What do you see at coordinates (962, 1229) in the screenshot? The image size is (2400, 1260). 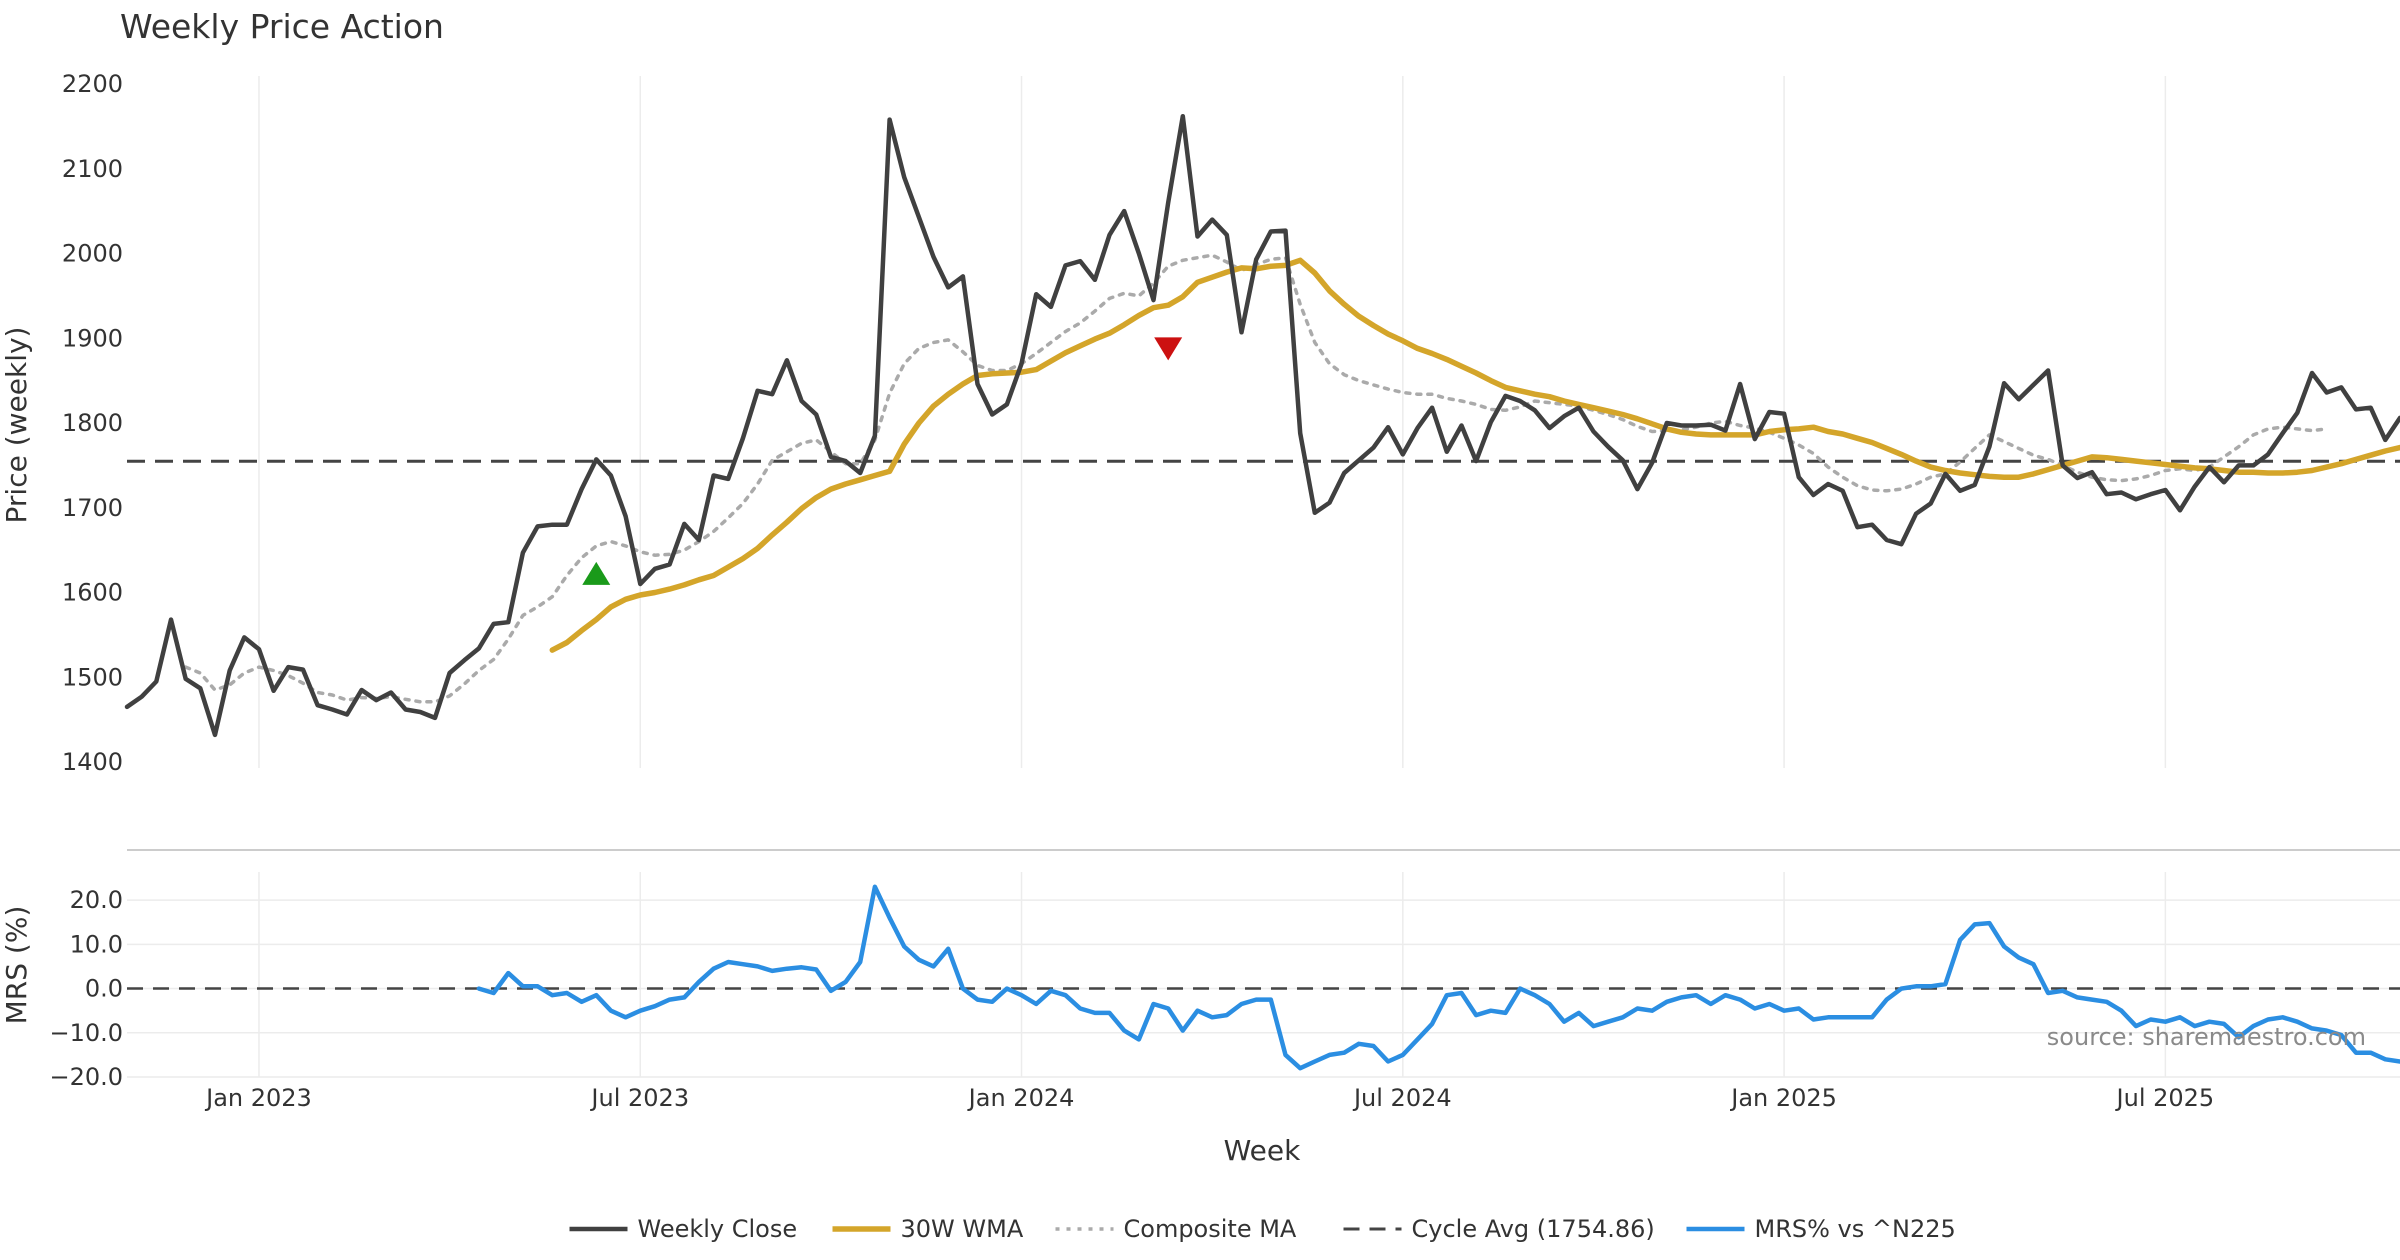 I see `legend-label: 30W WMA` at bounding box center [962, 1229].